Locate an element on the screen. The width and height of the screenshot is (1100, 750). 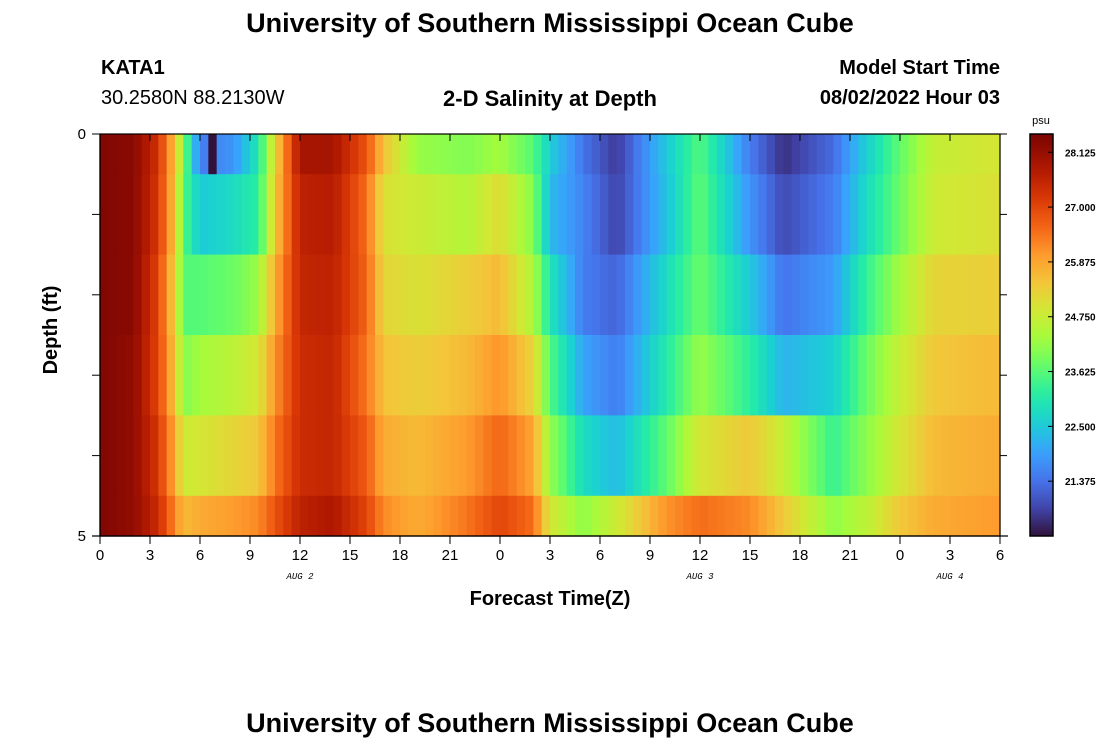
station-coords: 30.2580N 88.2130W is located at coordinates (193, 98).